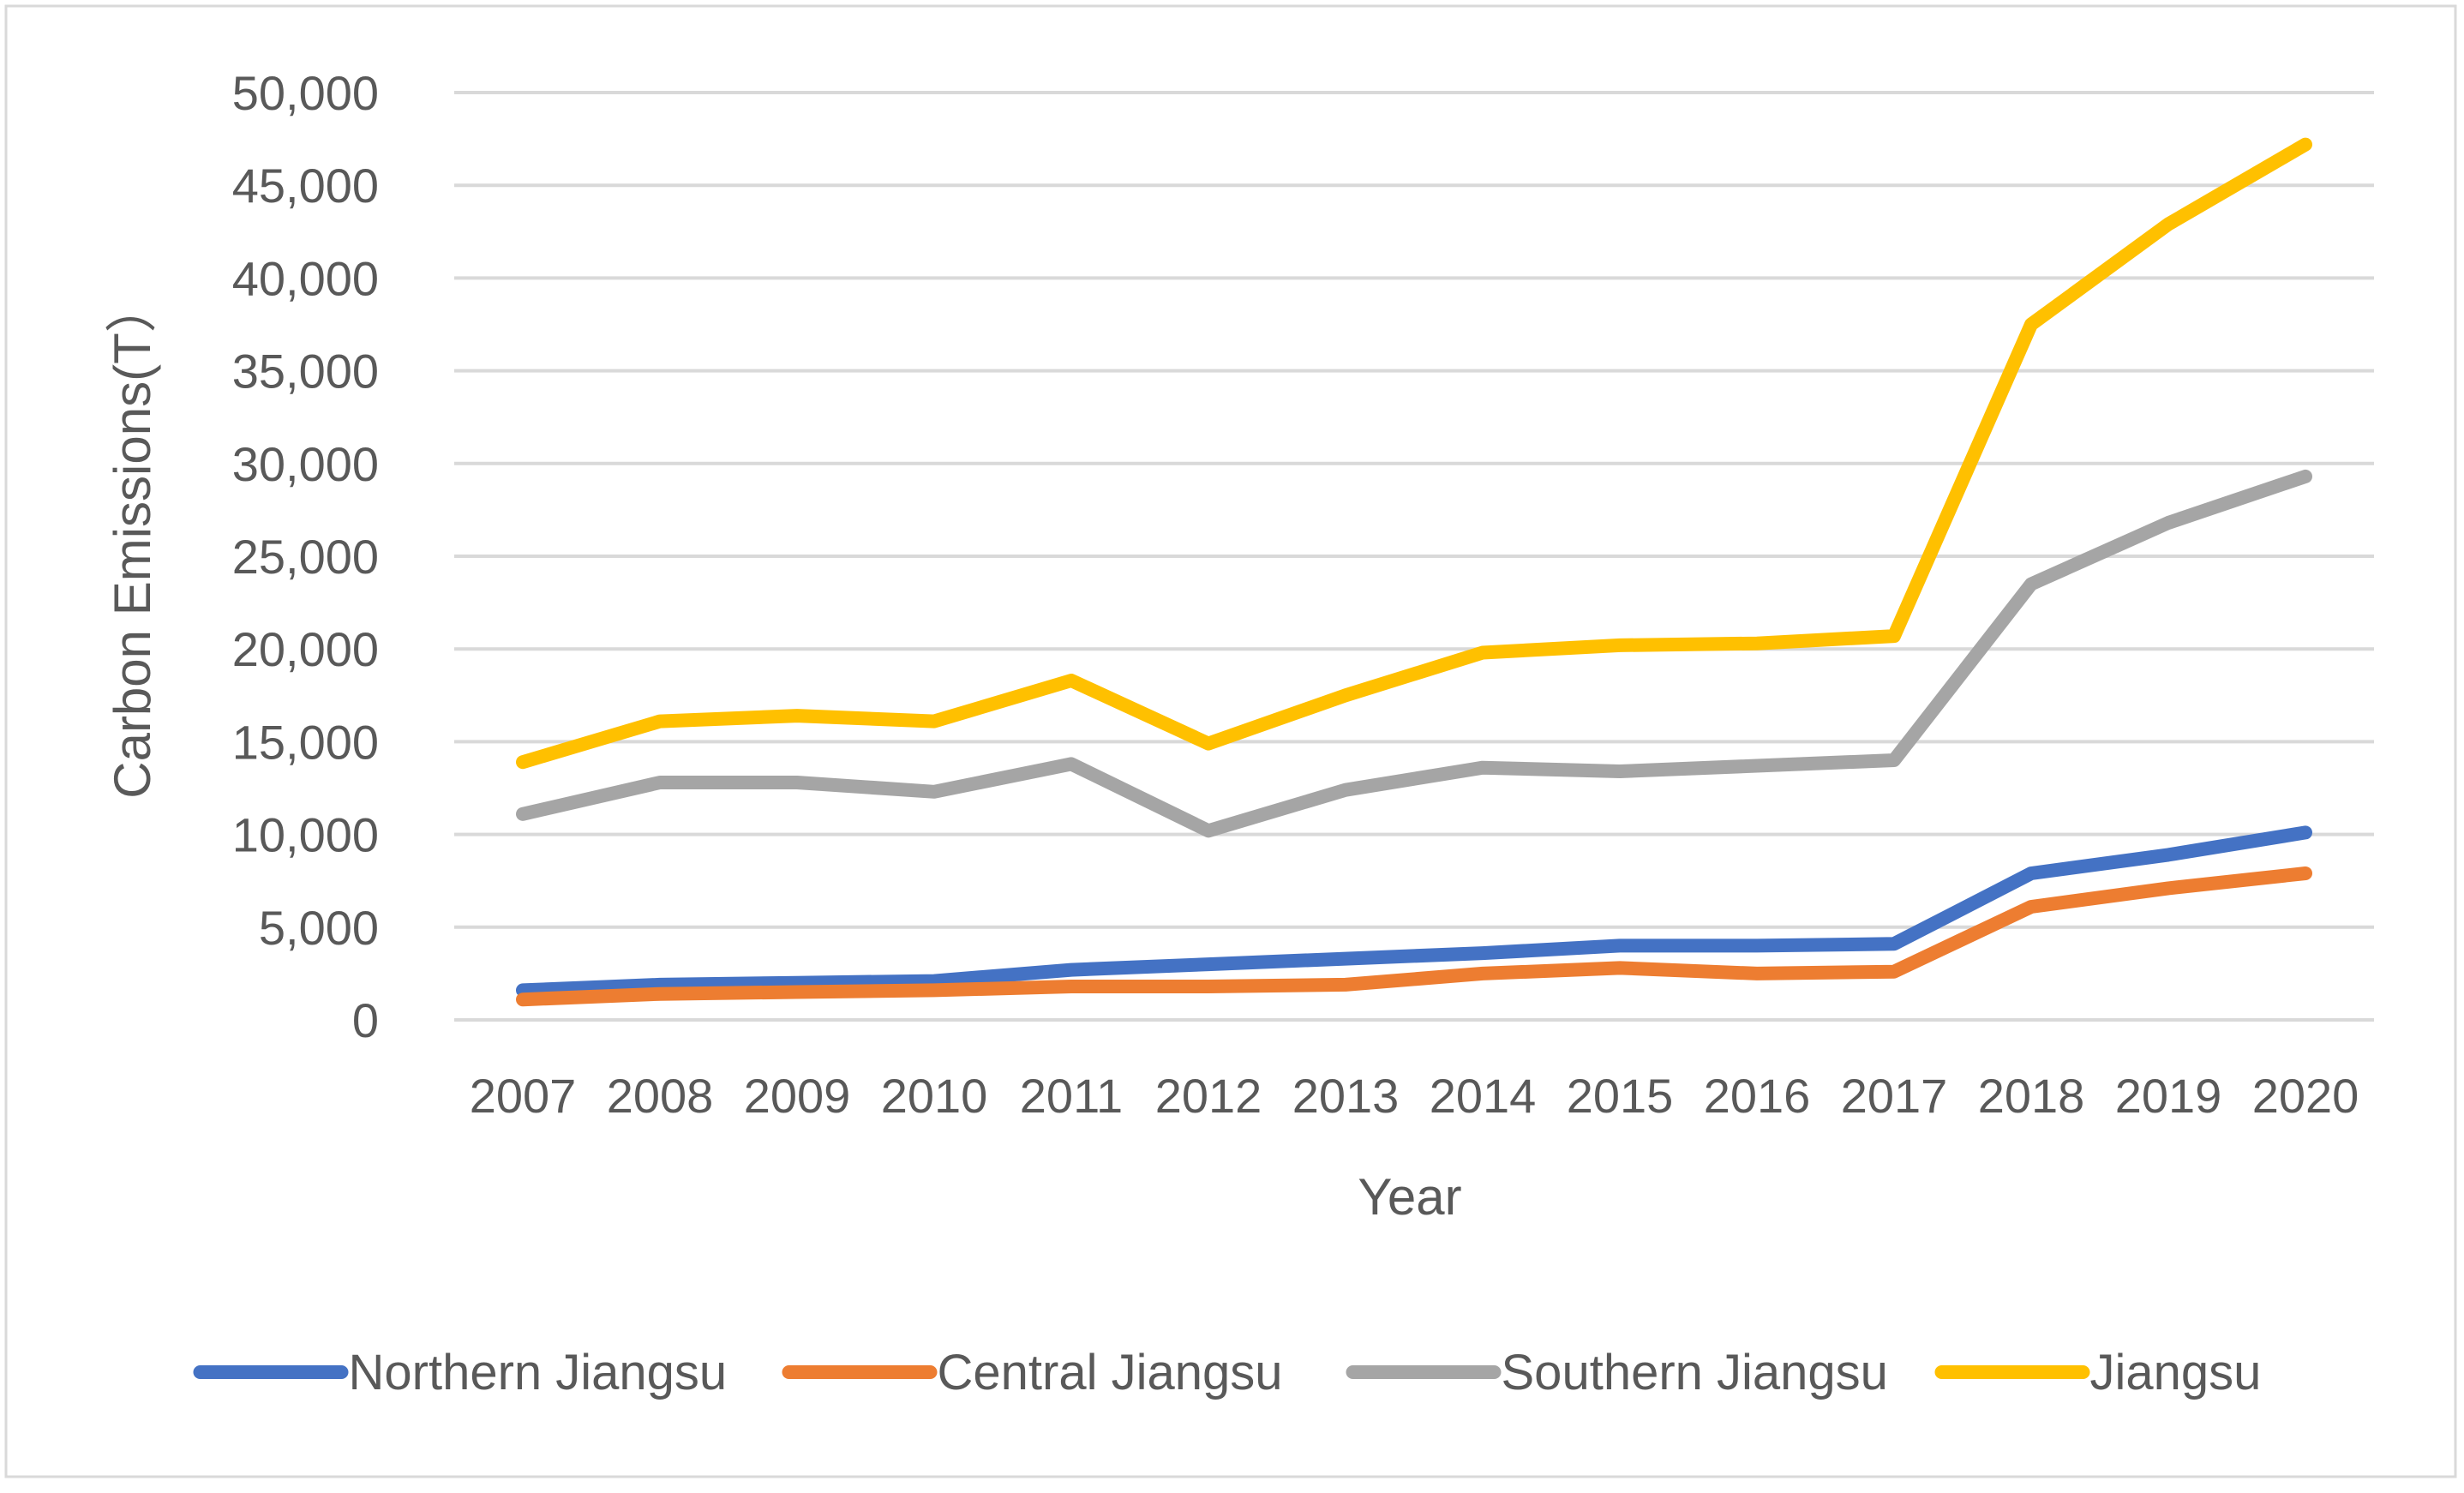 This screenshot has height=1493, width=2464. I want to click on x-tick-label: 2016, so click(1757, 1096).